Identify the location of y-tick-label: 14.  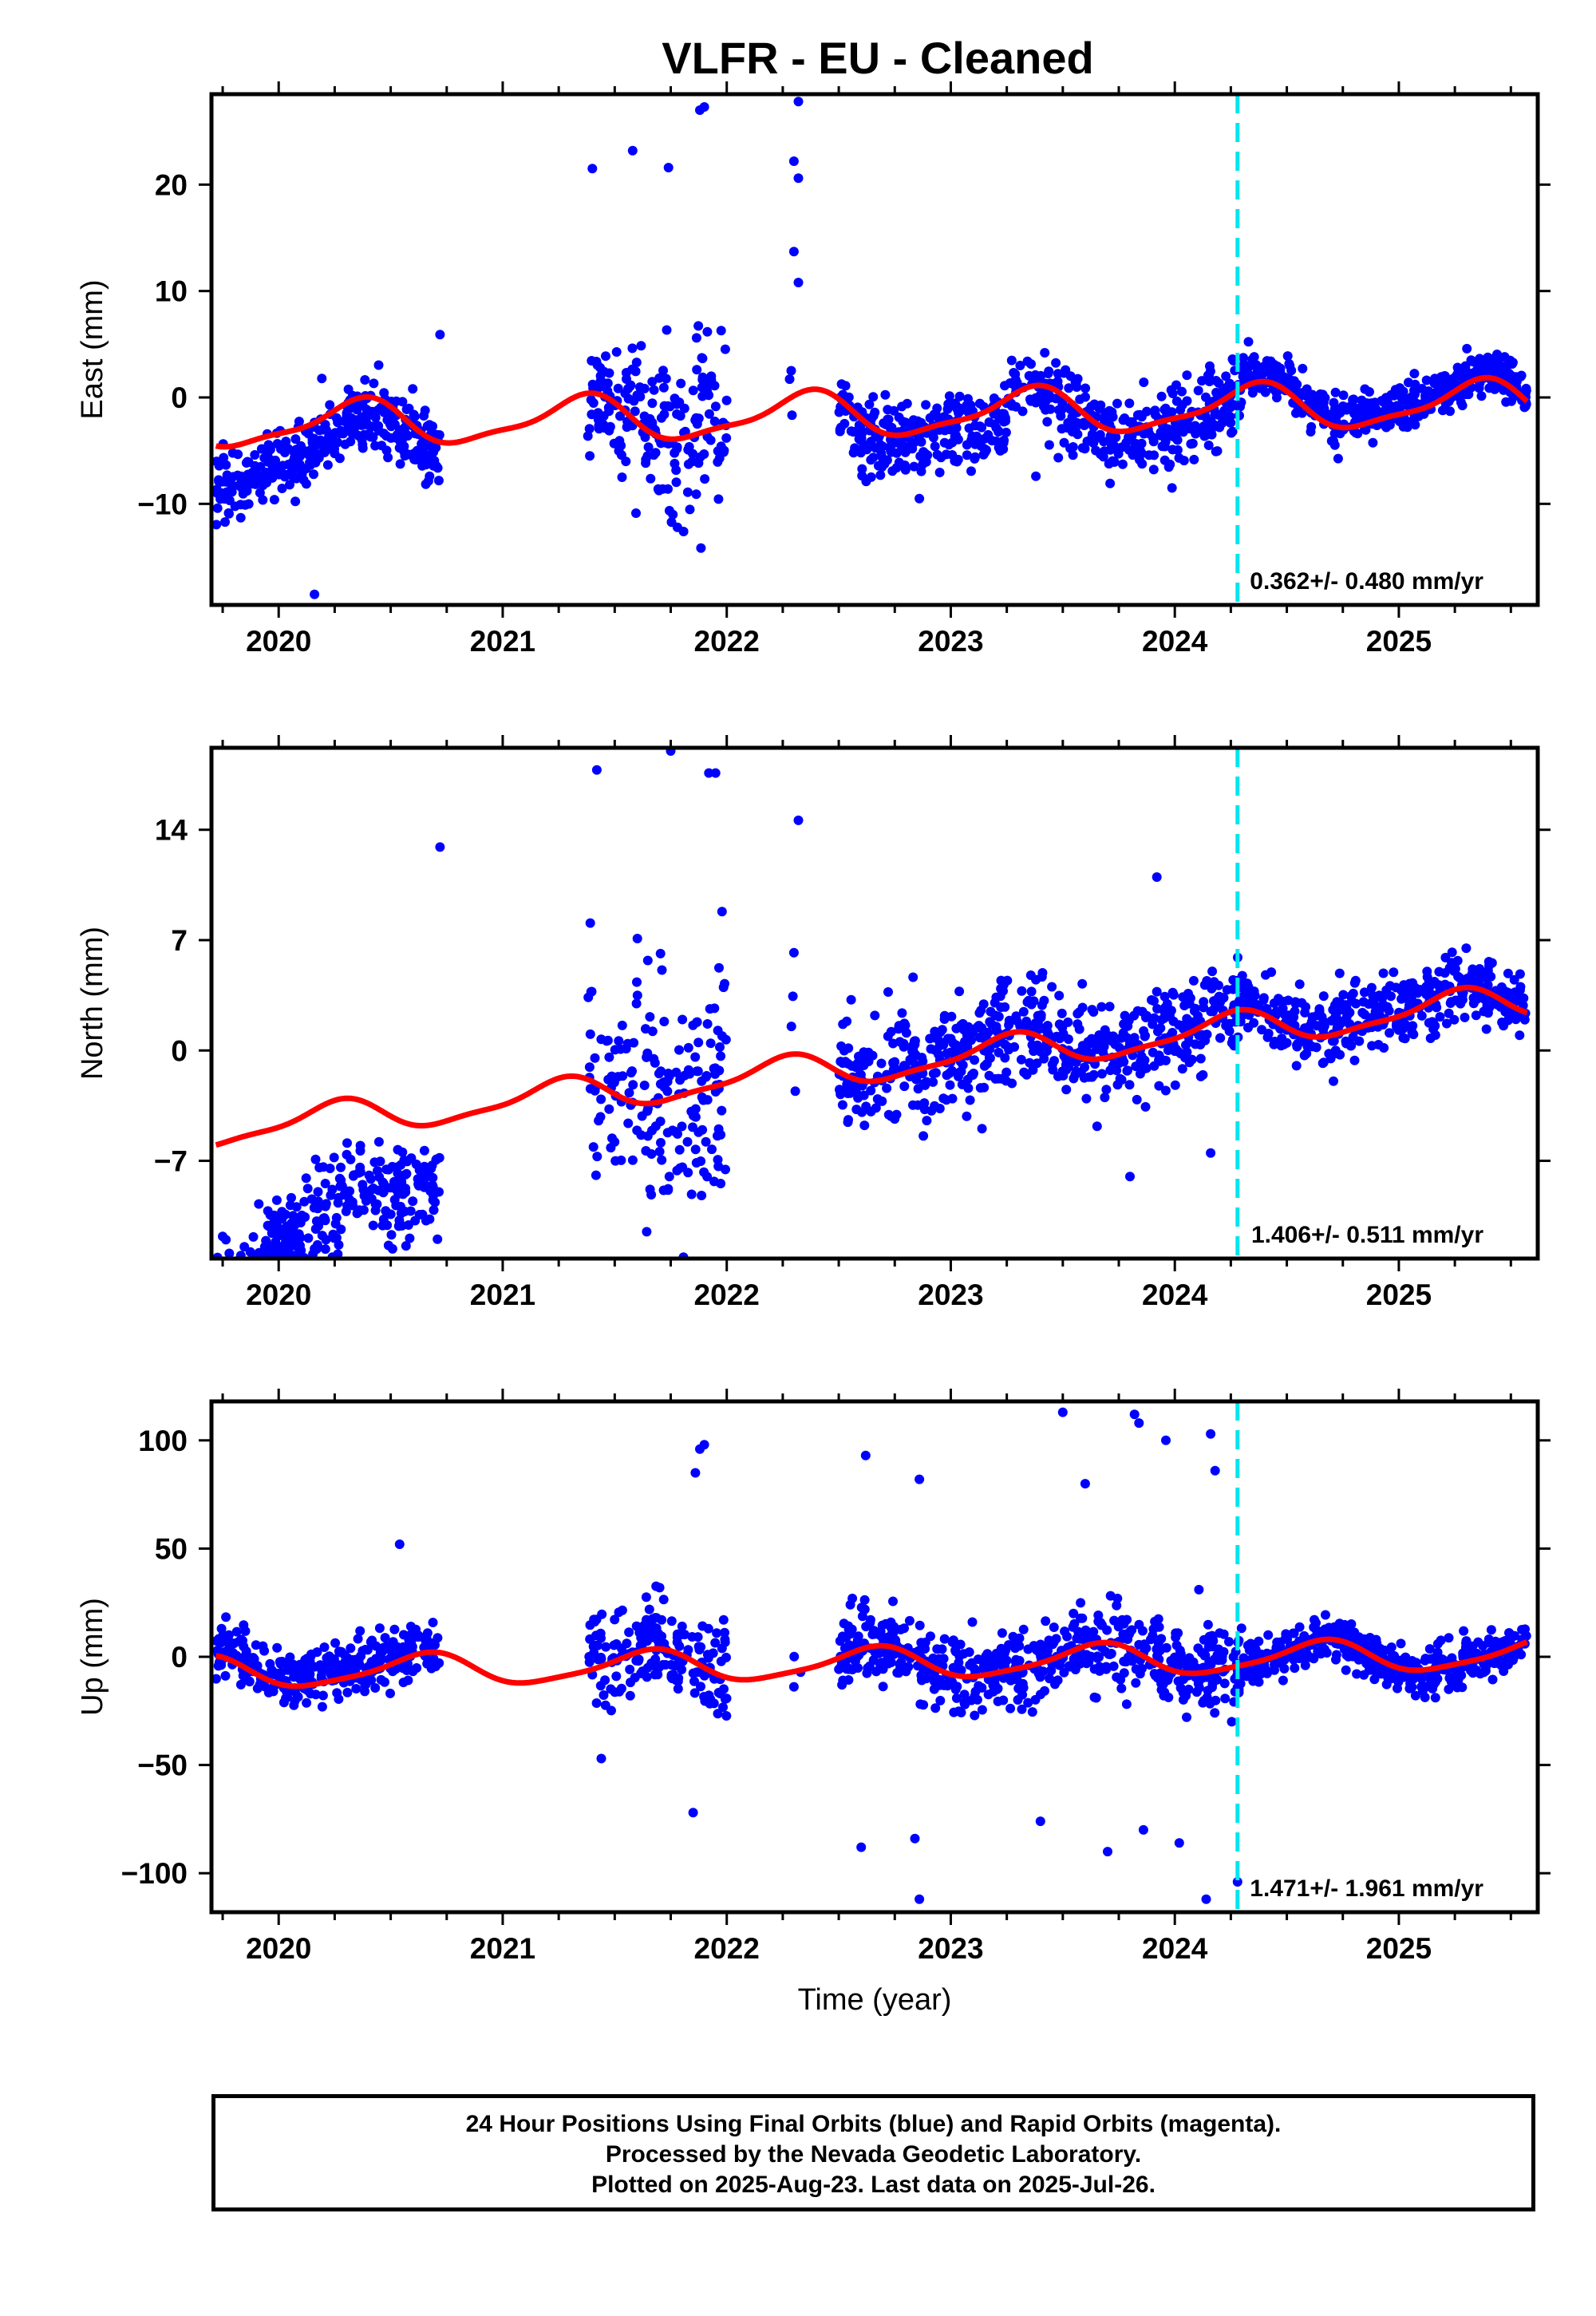
(171, 830).